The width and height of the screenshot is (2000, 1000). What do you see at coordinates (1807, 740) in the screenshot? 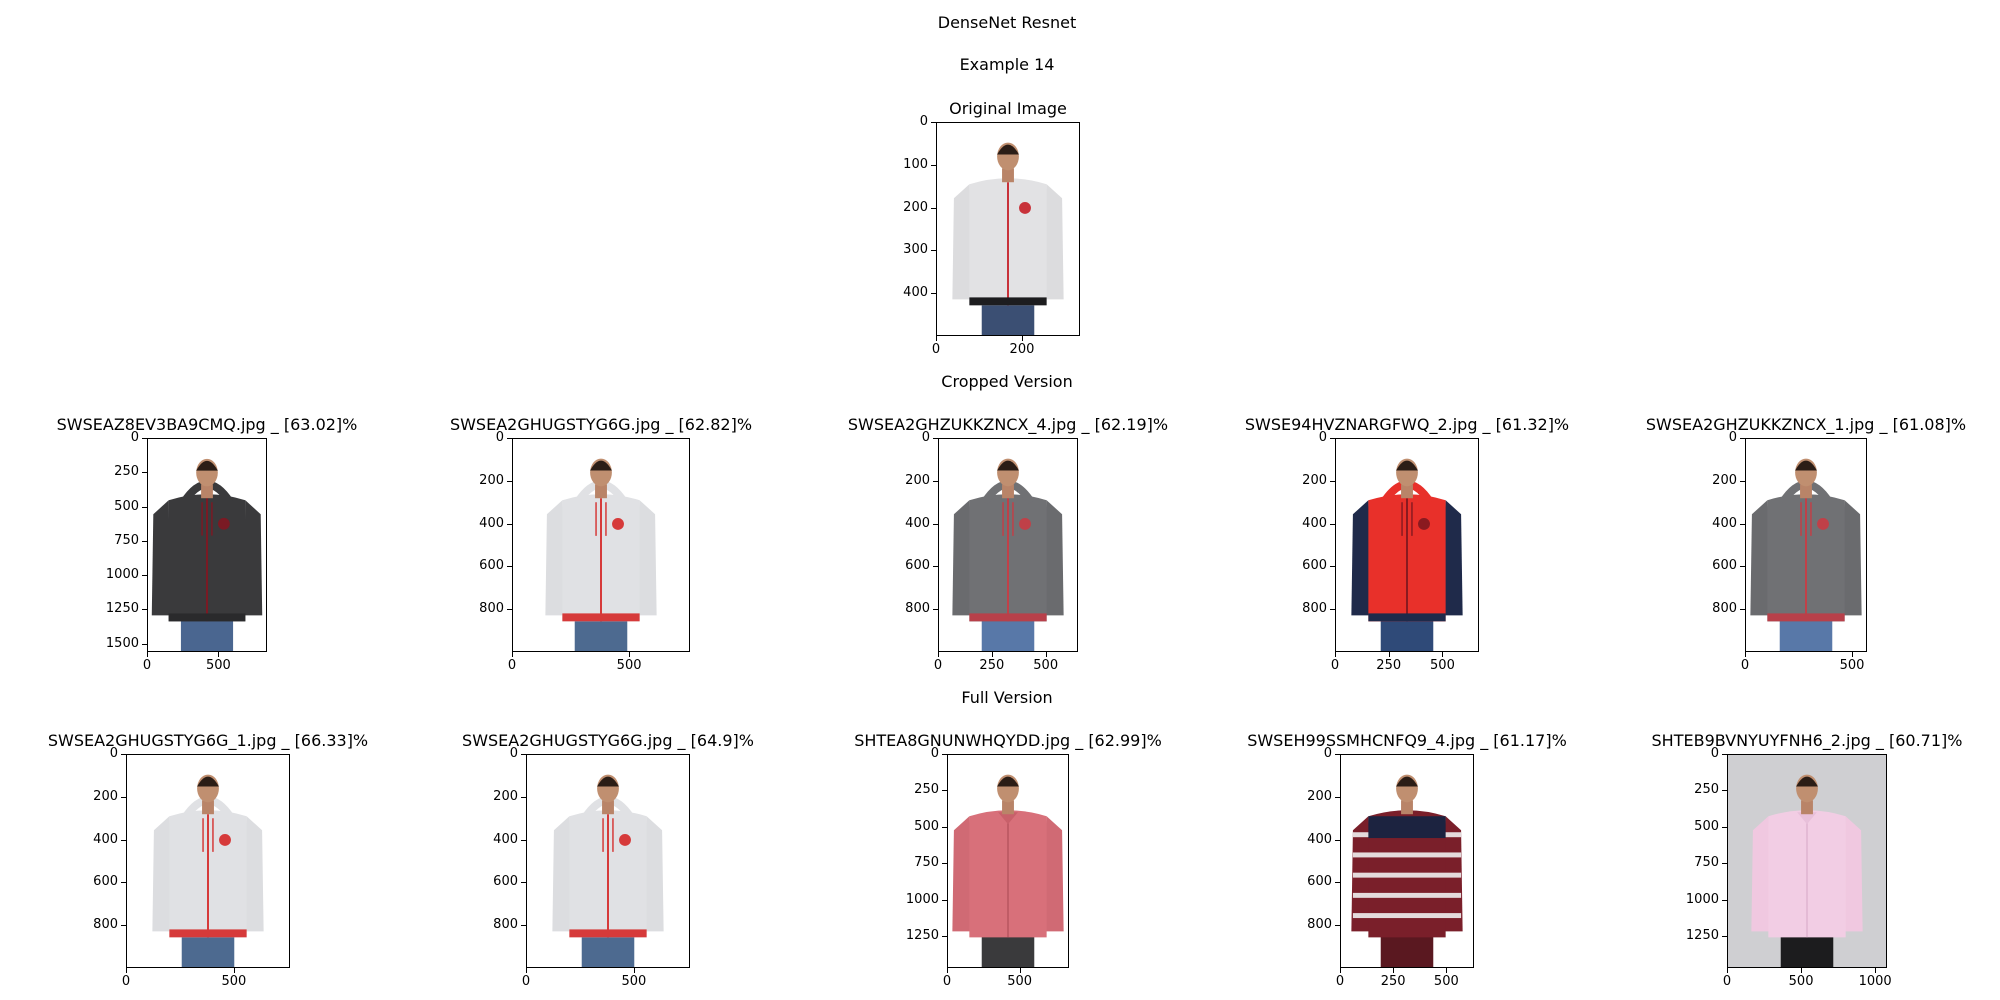
I see `image-title: SHTEB9BVNYUYFNH6_2.jpg _ [60.71]%` at bounding box center [1807, 740].